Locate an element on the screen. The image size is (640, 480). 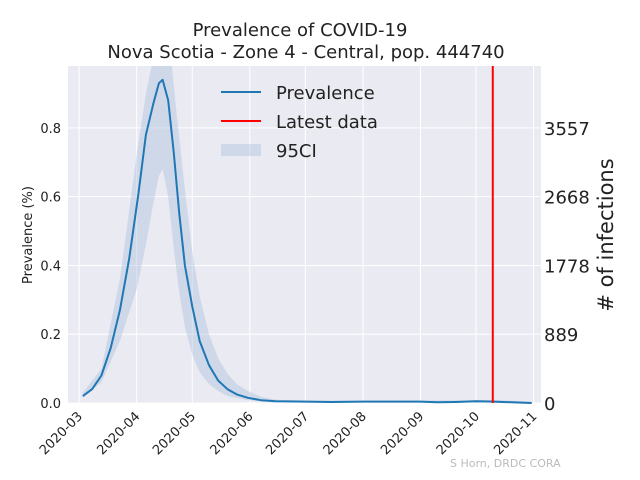
y-ticks: 0.0 0.2 0.4 0.6 0.8 is located at coordinates (50, 267).